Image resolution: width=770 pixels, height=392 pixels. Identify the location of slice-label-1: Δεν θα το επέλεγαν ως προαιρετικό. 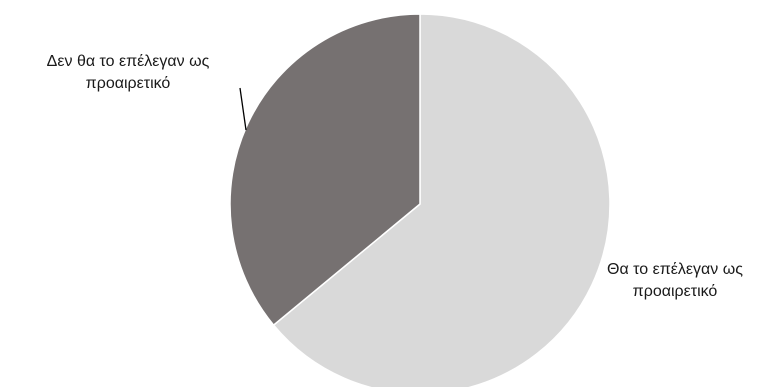
(128, 72).